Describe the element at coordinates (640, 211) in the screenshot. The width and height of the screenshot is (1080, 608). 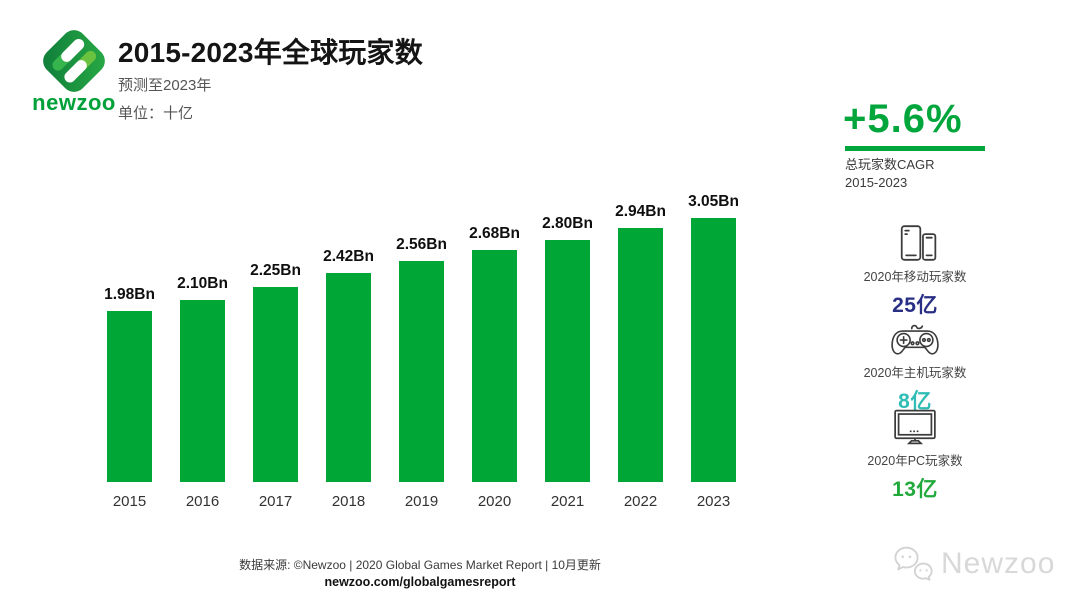
I see `bar-value-label: 2.94Bn` at that location.